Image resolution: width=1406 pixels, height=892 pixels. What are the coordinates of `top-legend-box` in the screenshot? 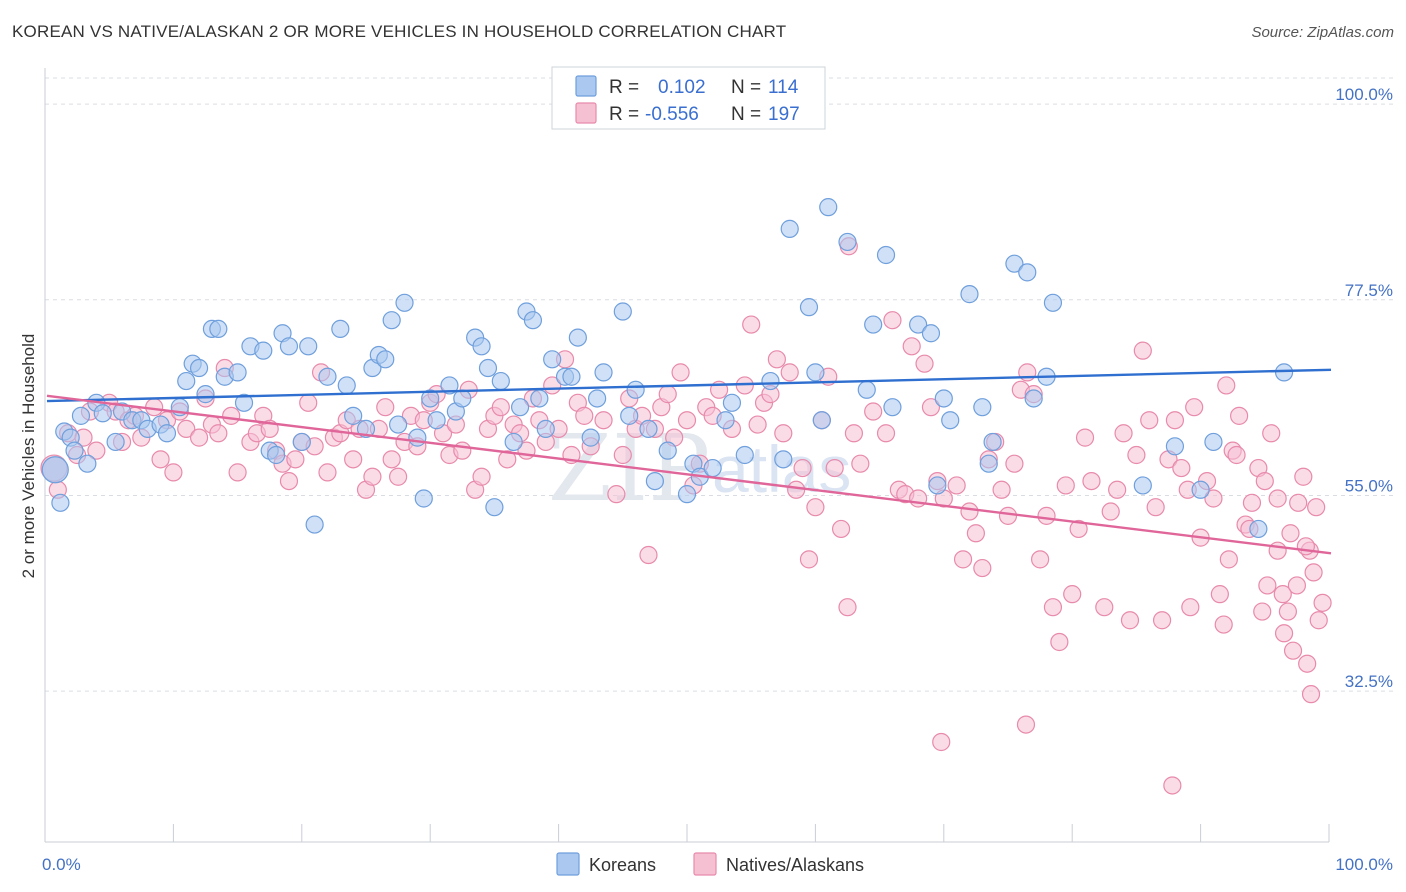 It's located at (688, 98).